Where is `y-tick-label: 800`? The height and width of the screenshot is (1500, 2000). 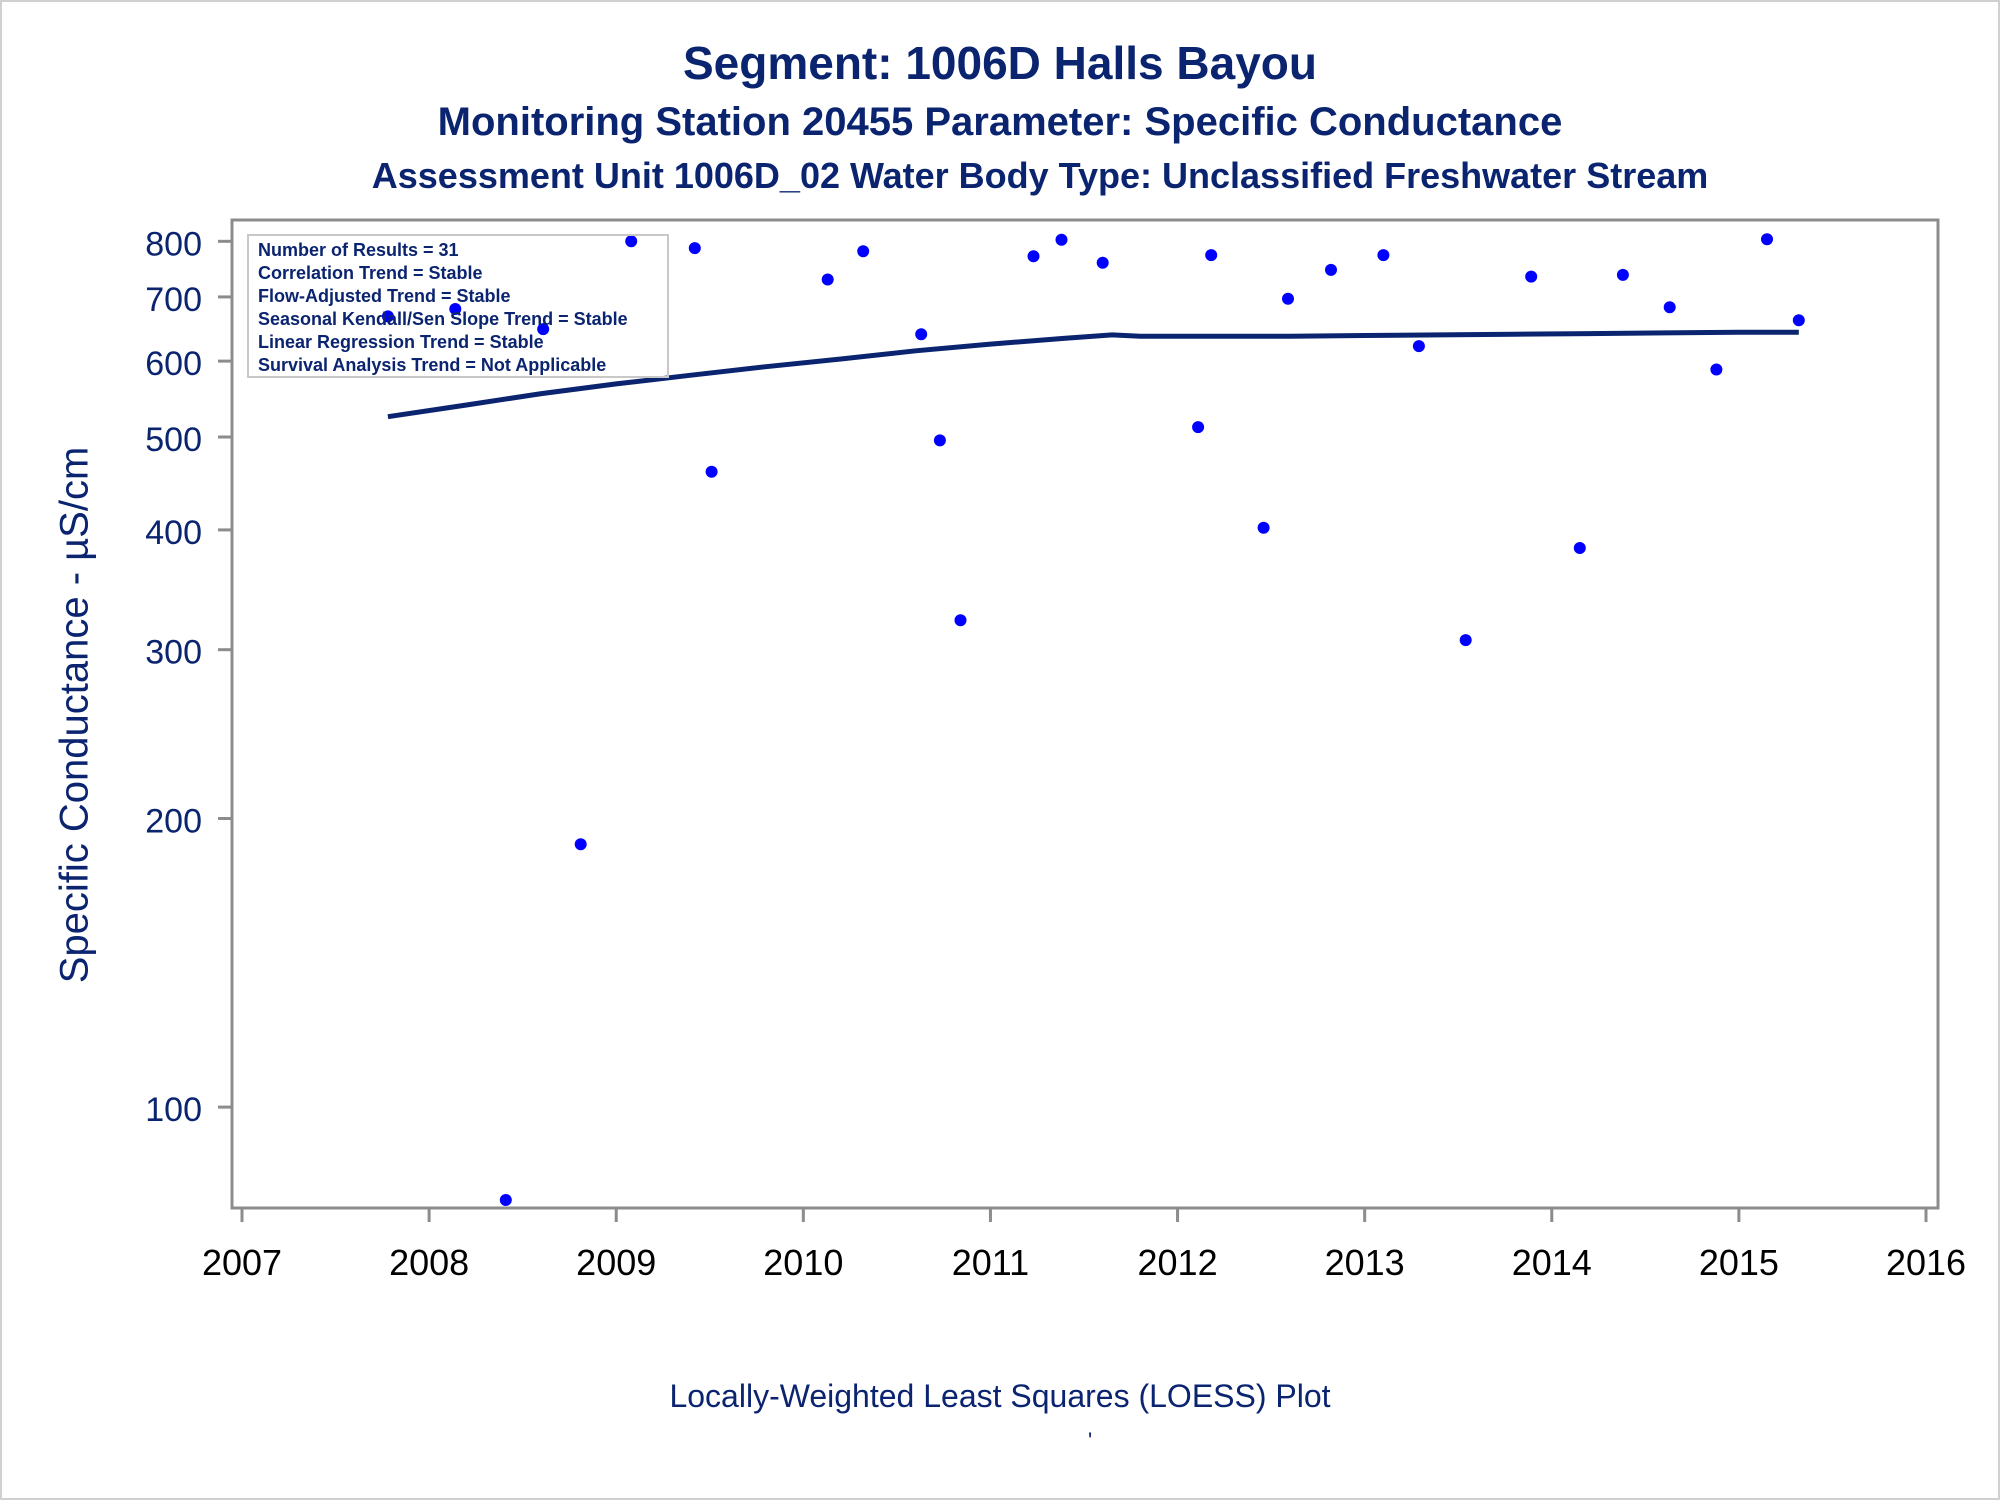 y-tick-label: 800 is located at coordinates (173, 244).